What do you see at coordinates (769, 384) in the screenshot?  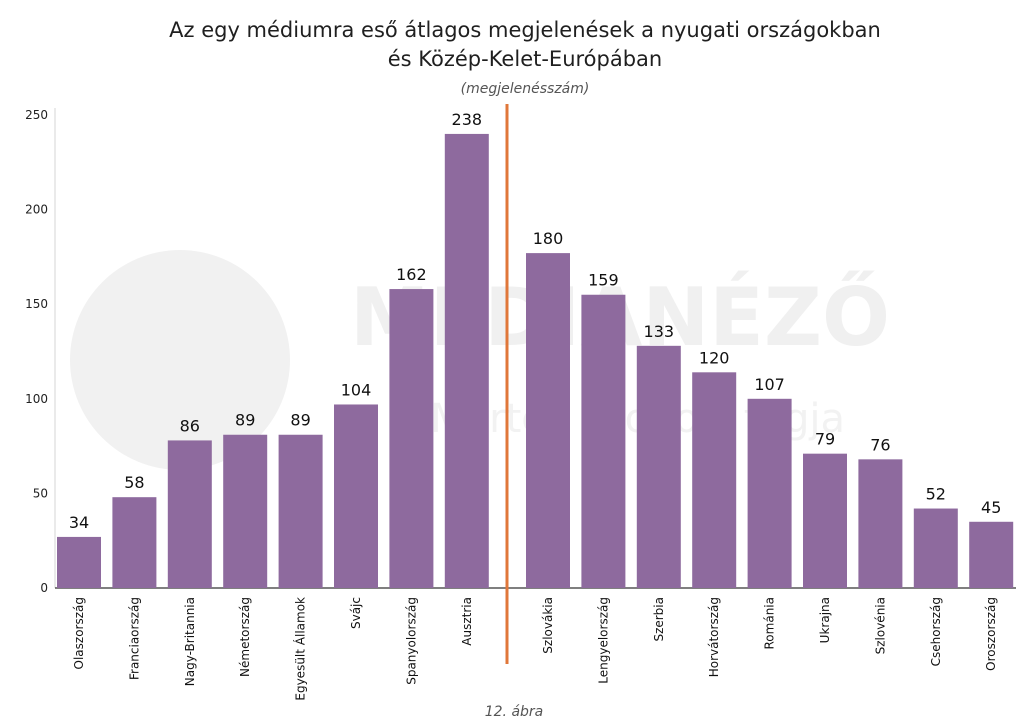 I see `data-label: 107` at bounding box center [769, 384].